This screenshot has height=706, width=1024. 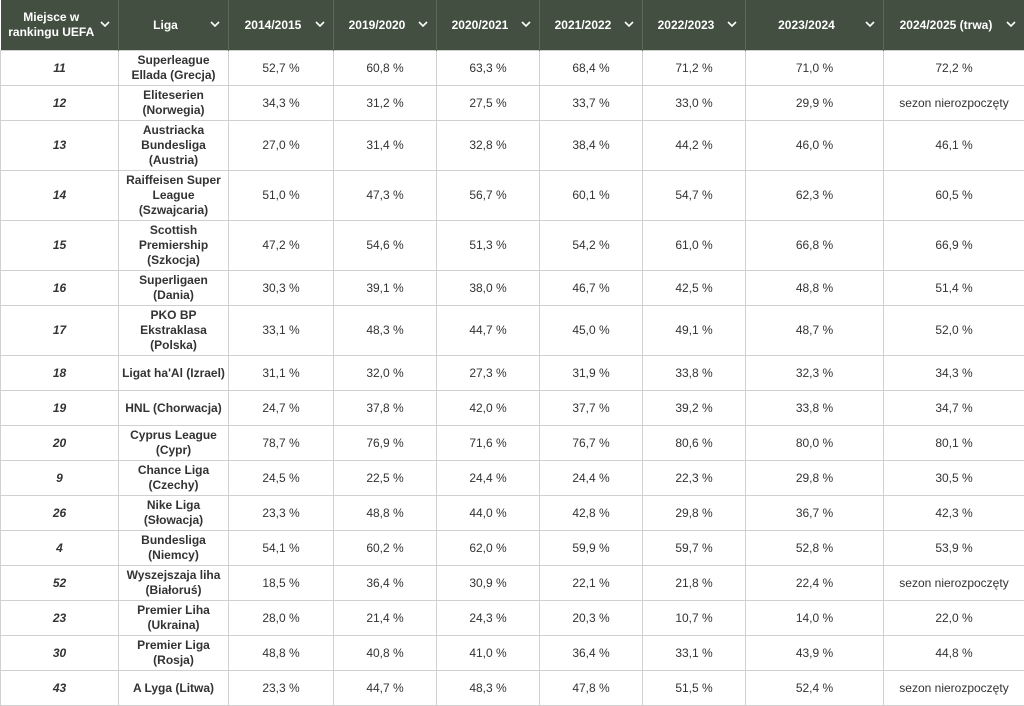 I want to click on value-cell: 30,3 %, so click(x=281, y=288).